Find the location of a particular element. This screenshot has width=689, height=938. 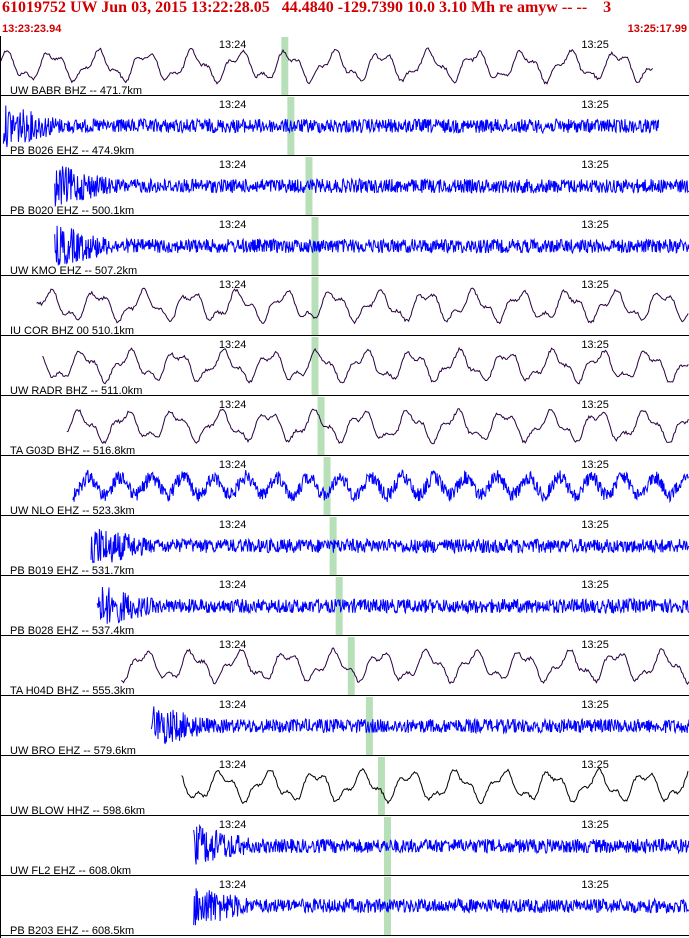

station-label: PB B028 EHZ -- 537.4km is located at coordinates (72, 631).